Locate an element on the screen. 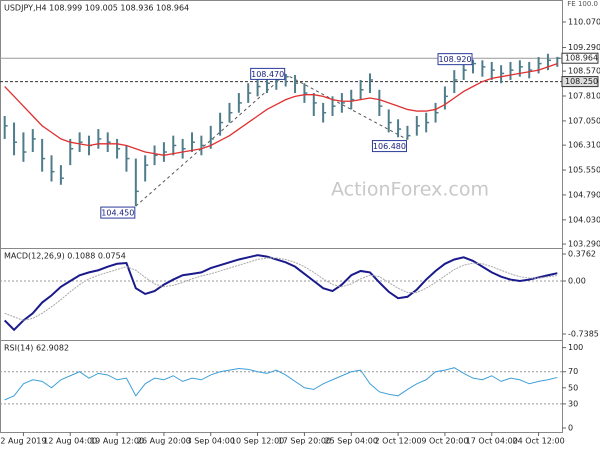 This screenshot has height=450, width=600. annotation-label: 106.480 is located at coordinates (389, 146).